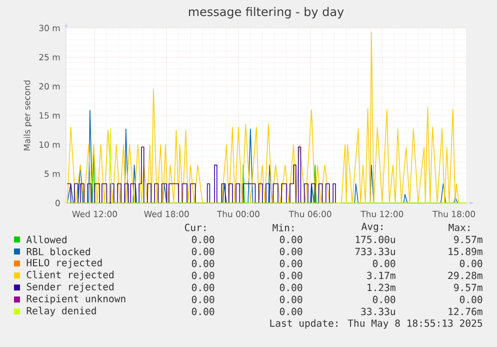 The width and height of the screenshot is (497, 347). What do you see at coordinates (378, 312) in the screenshot?
I see `text: 33.33u` at bounding box center [378, 312].